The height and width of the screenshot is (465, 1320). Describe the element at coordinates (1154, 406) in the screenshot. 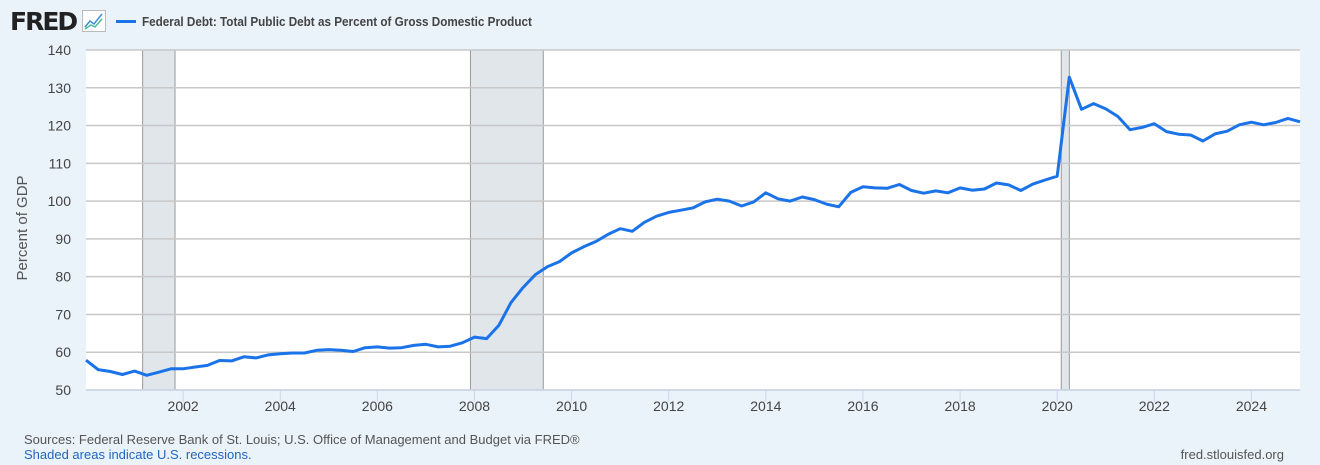

I see `x-tick-label: 2022` at that location.